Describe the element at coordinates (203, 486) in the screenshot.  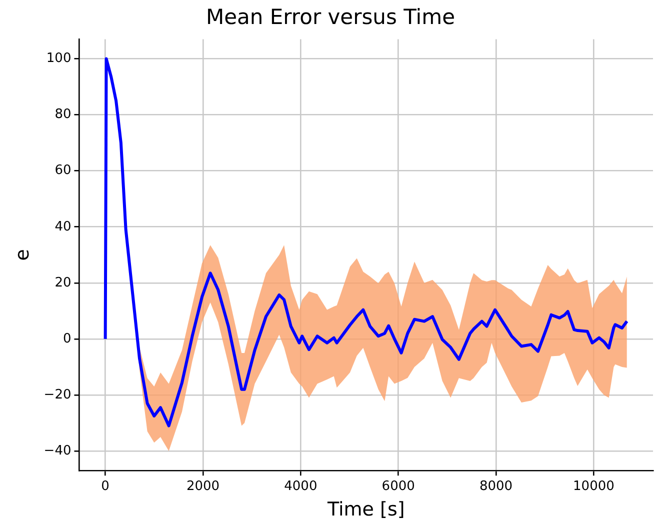
I see `x-tick-label: 2000` at that location.